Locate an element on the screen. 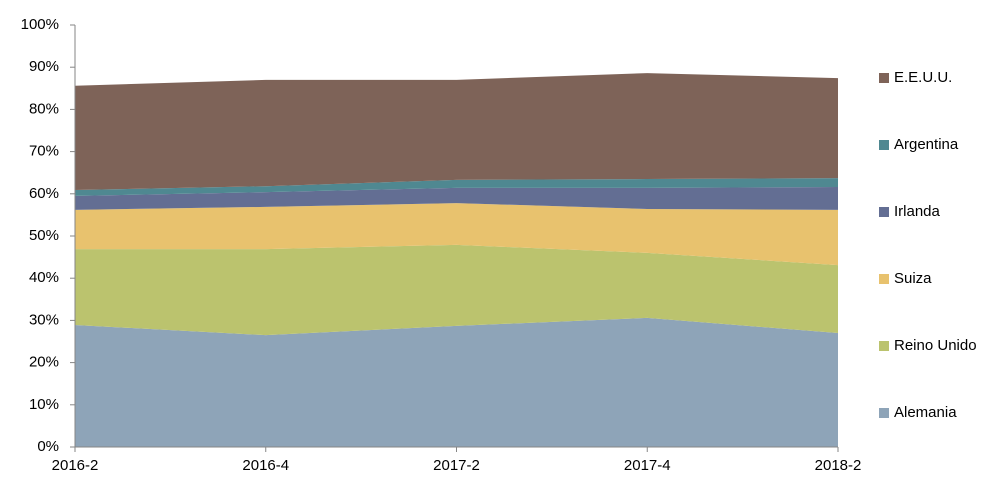 Image resolution: width=1001 pixels, height=481 pixels. x-tick-label: 2018-2 is located at coordinates (838, 465).